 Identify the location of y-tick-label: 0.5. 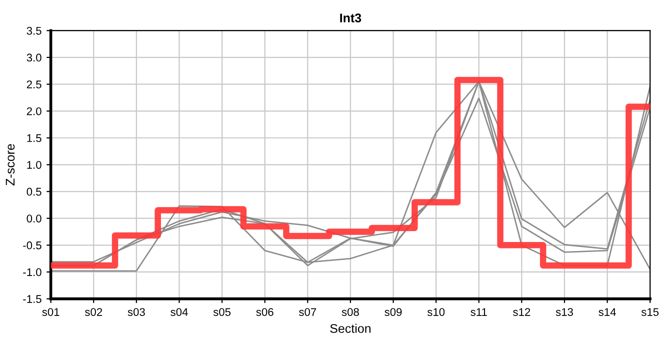
(34, 192).